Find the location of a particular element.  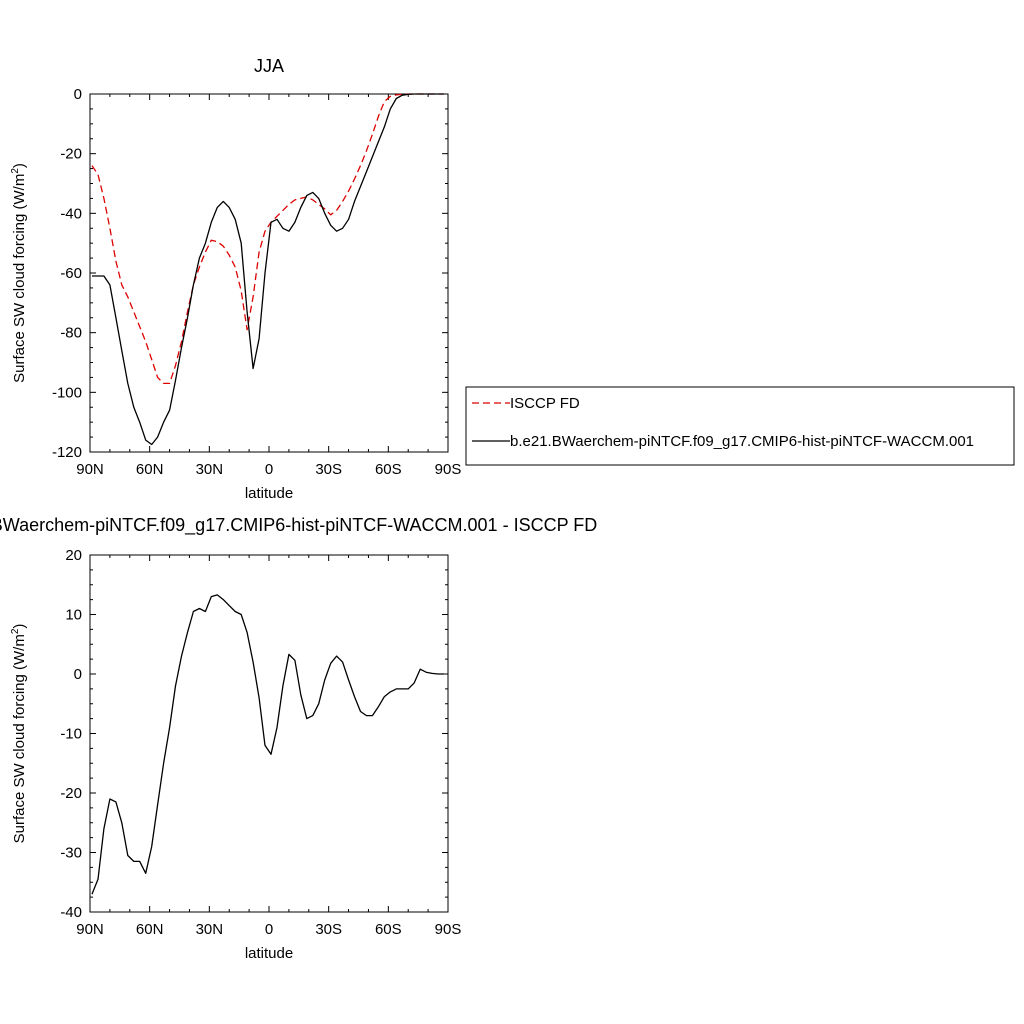

y-tick-label: -100 is located at coordinates (67, 392).